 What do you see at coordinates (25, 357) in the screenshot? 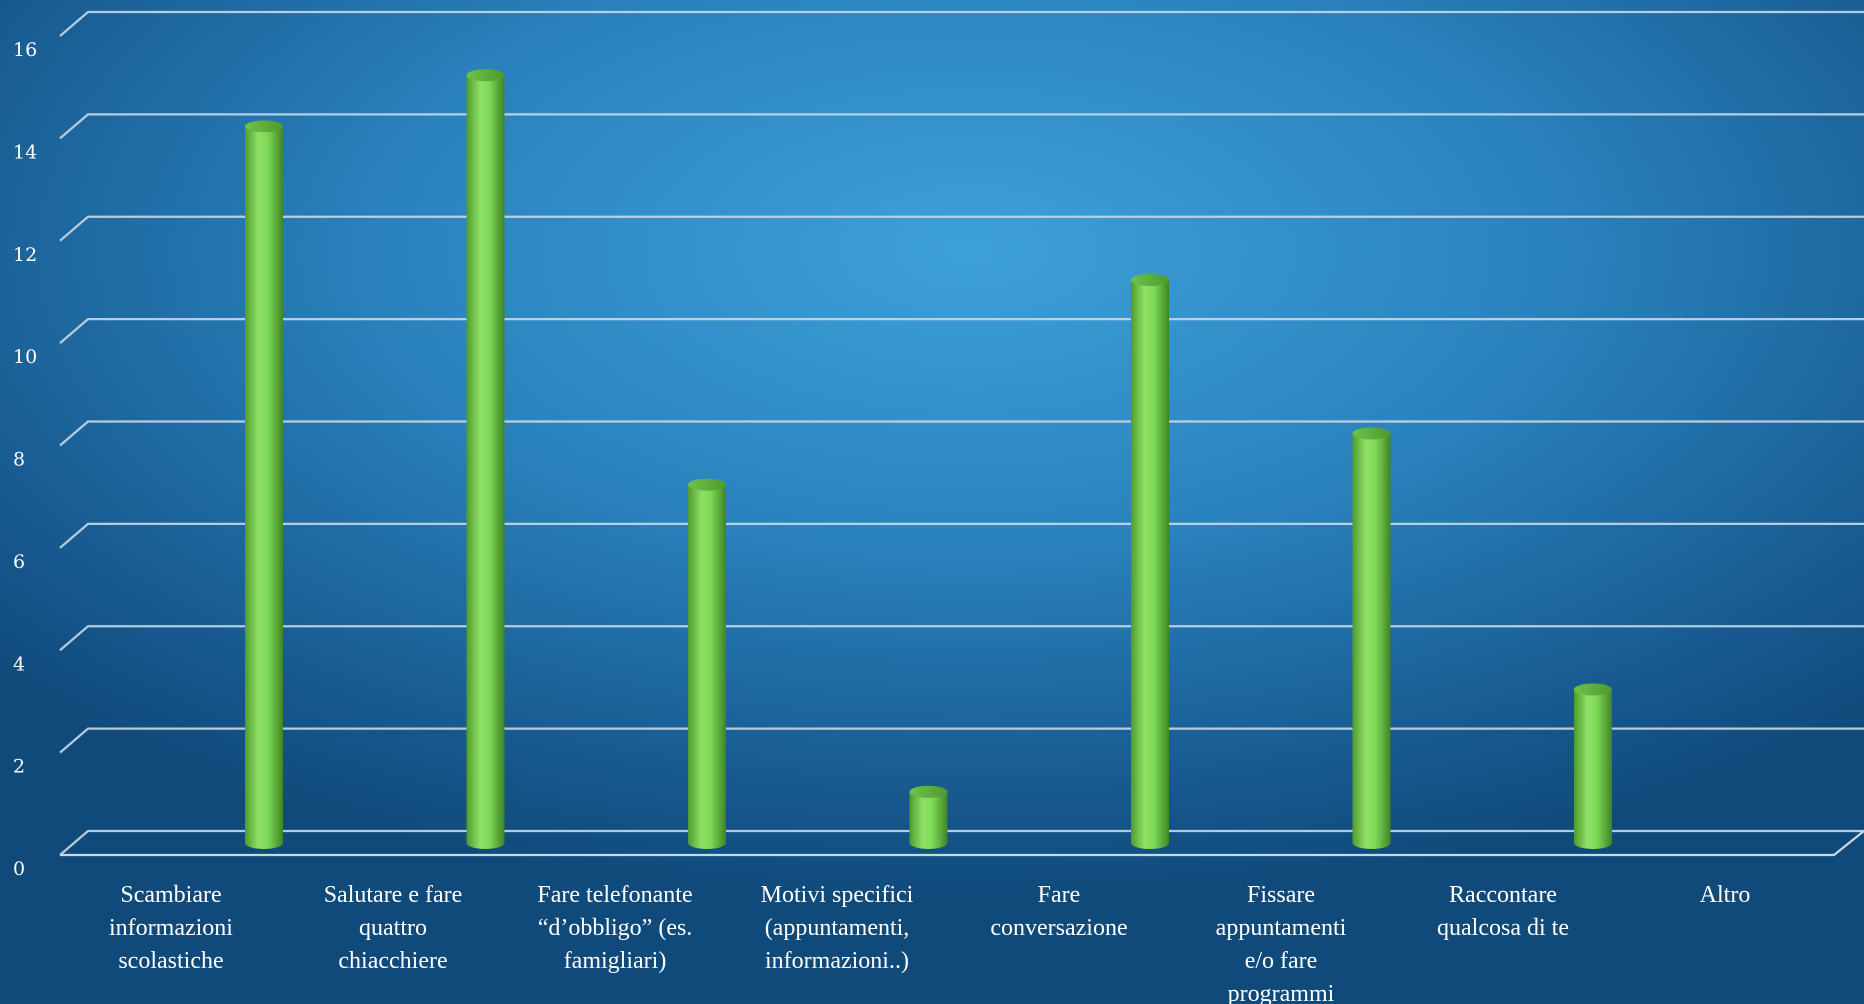
I see `y-tick-label: 10` at bounding box center [25, 357].